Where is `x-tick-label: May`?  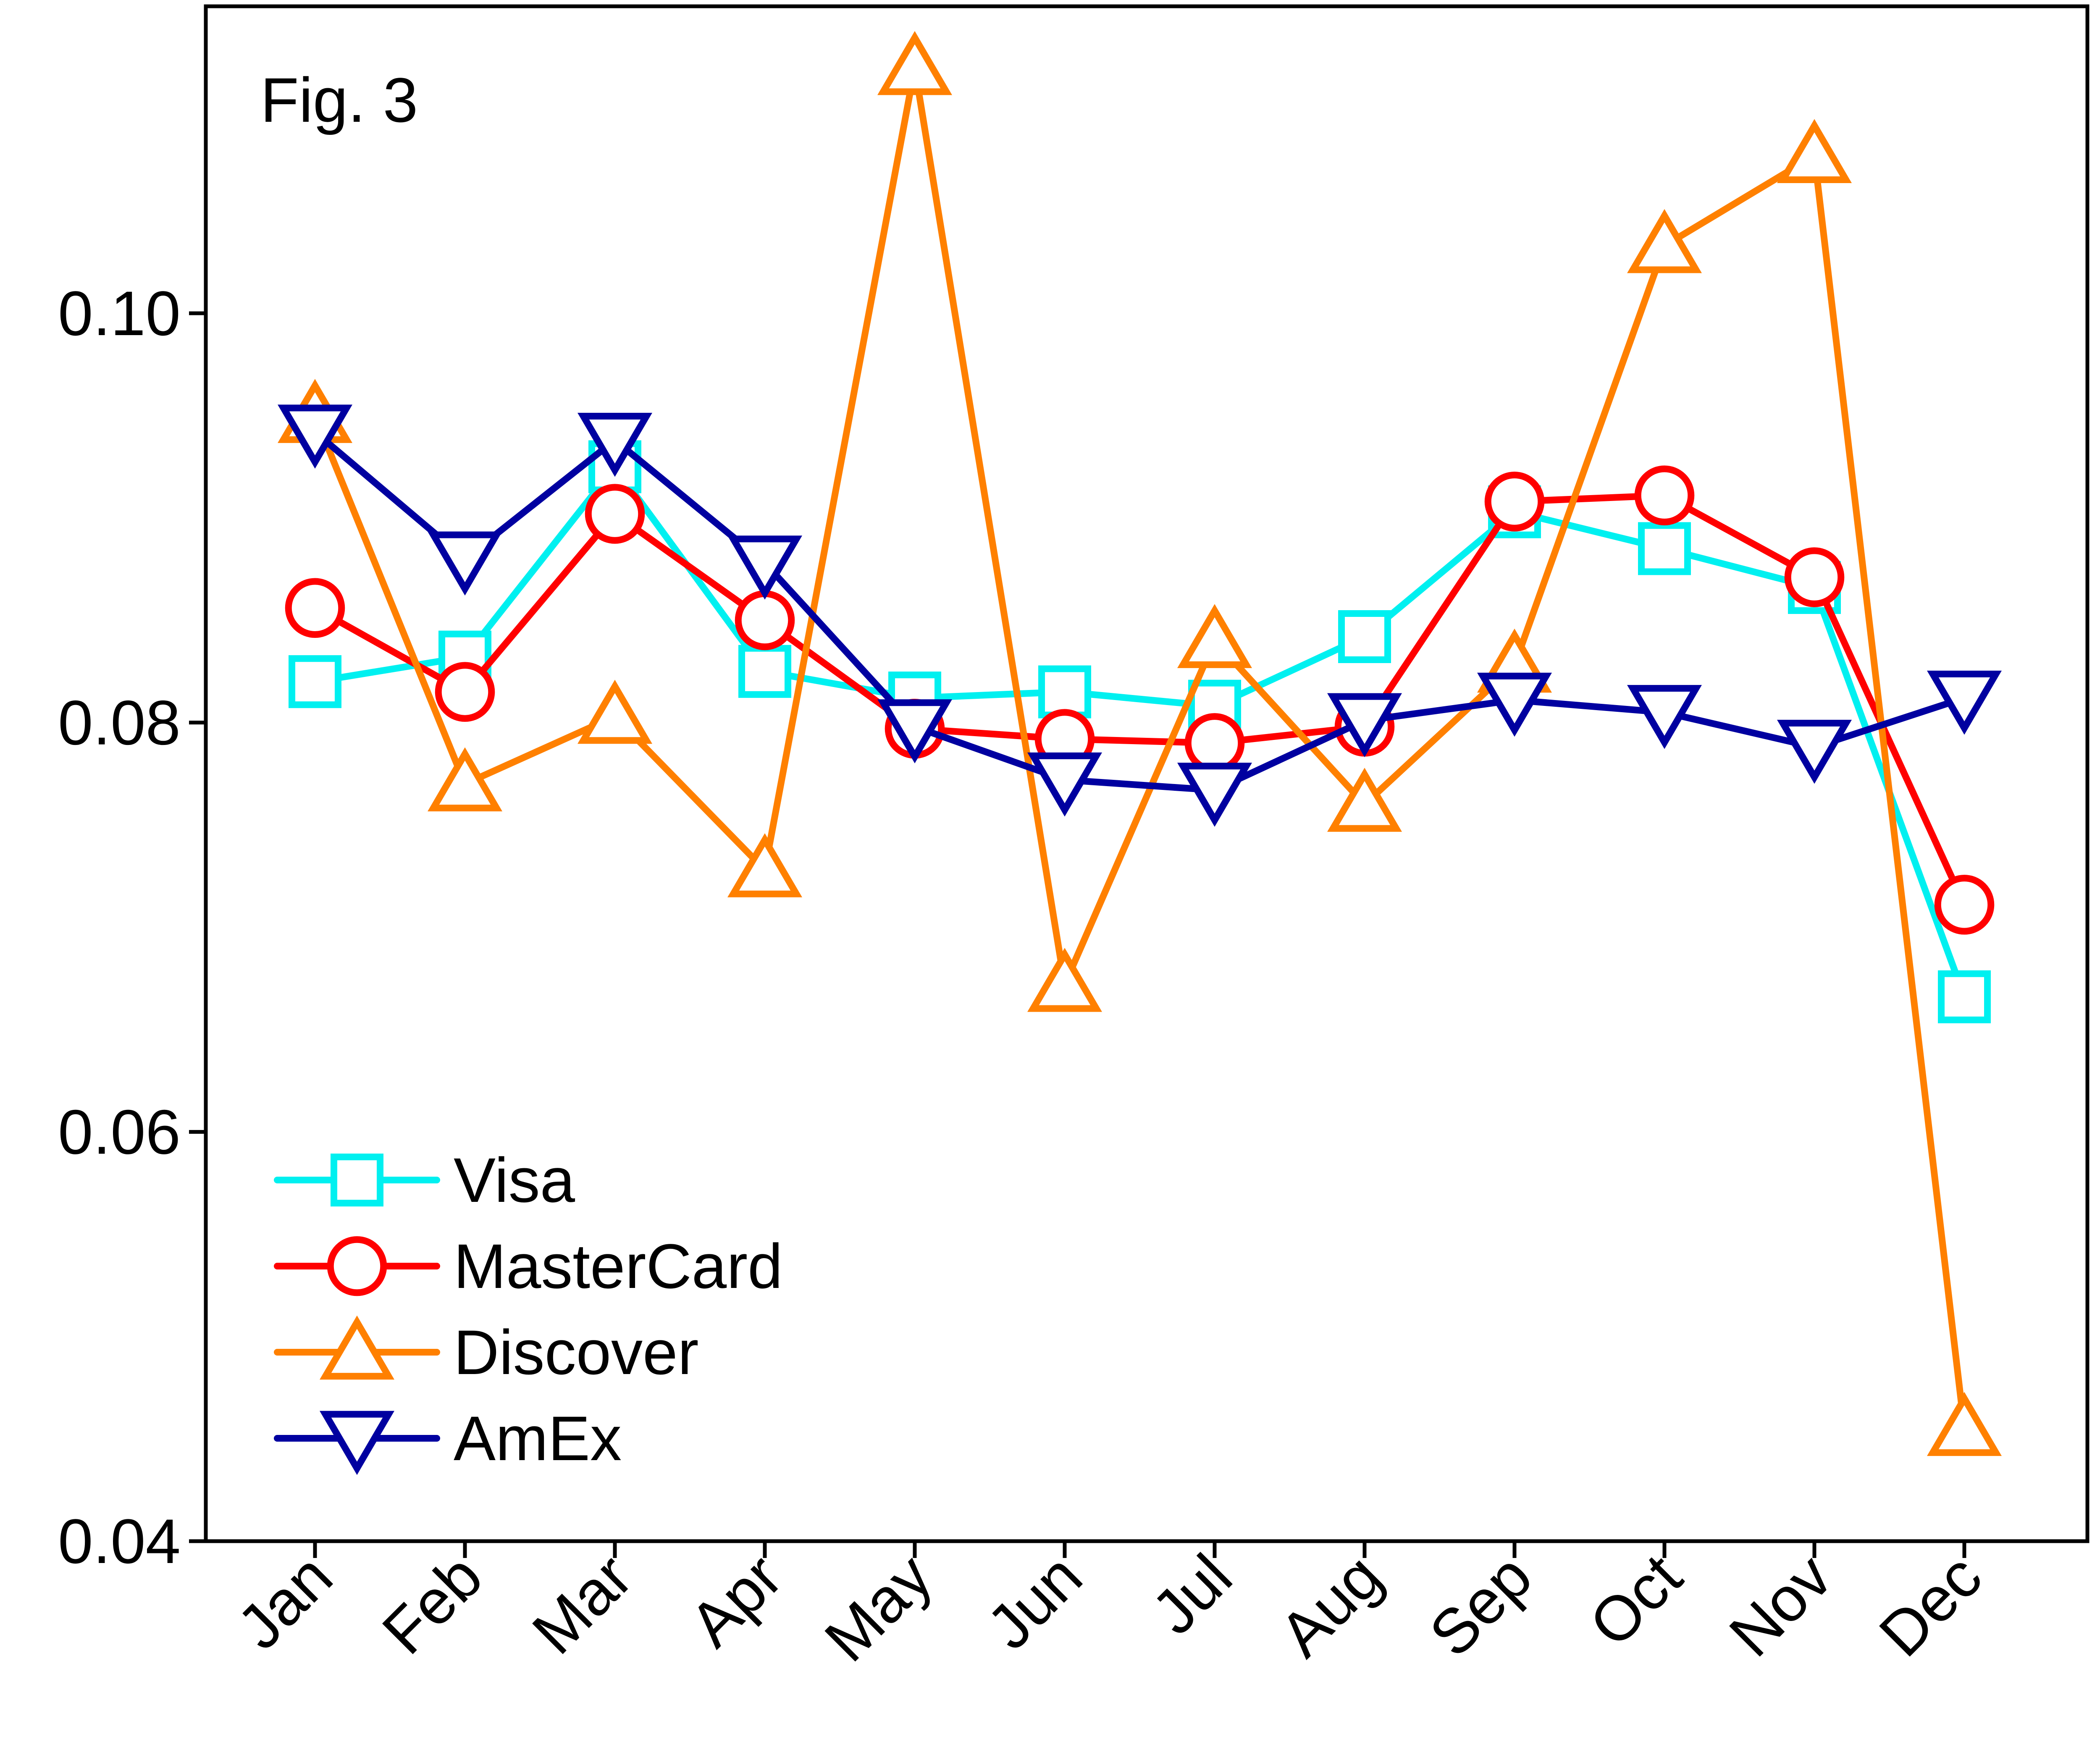
x-tick-label: May is located at coordinates (878, 1608).